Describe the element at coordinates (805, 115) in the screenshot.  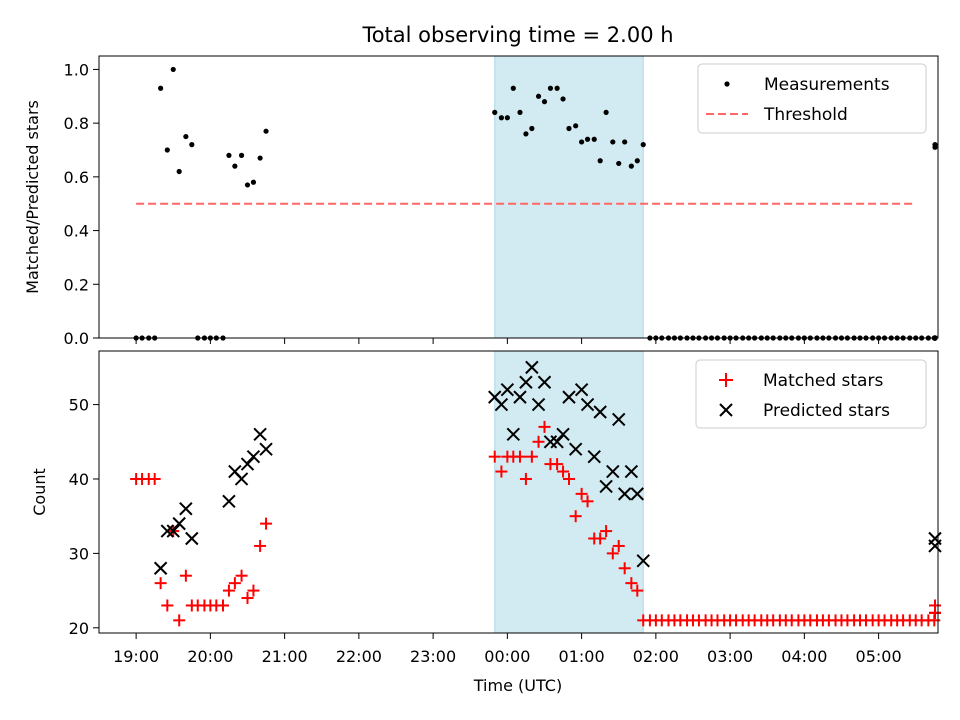
I see `threshold-legend-label: Threshold` at that location.